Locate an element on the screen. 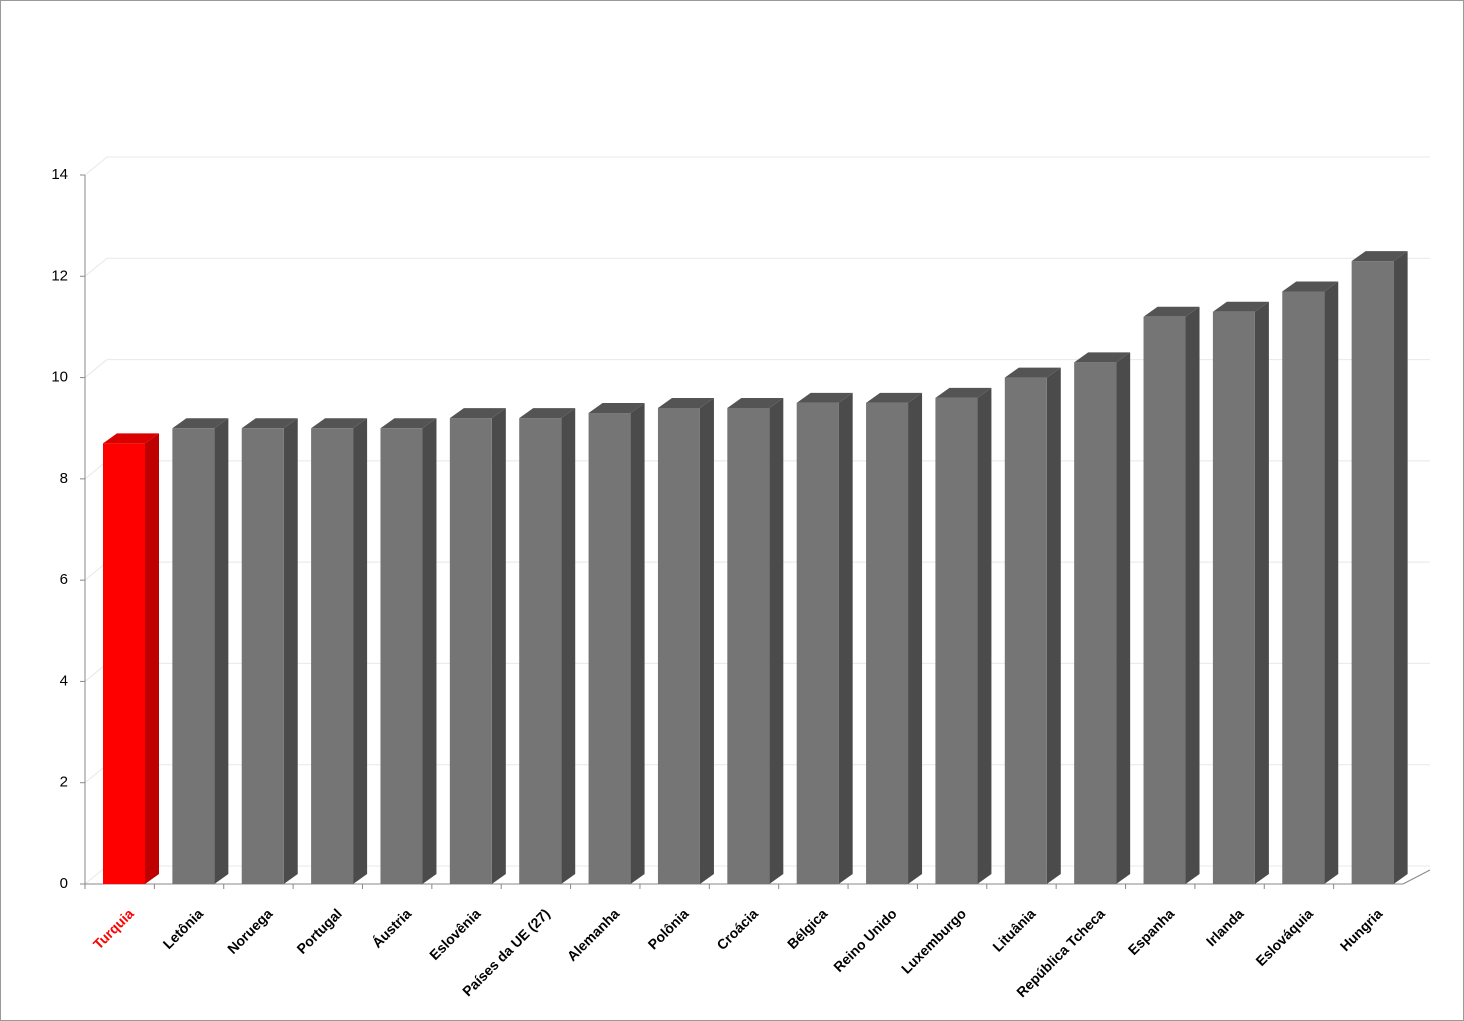  y-tick-label: 10 is located at coordinates (59, 377).